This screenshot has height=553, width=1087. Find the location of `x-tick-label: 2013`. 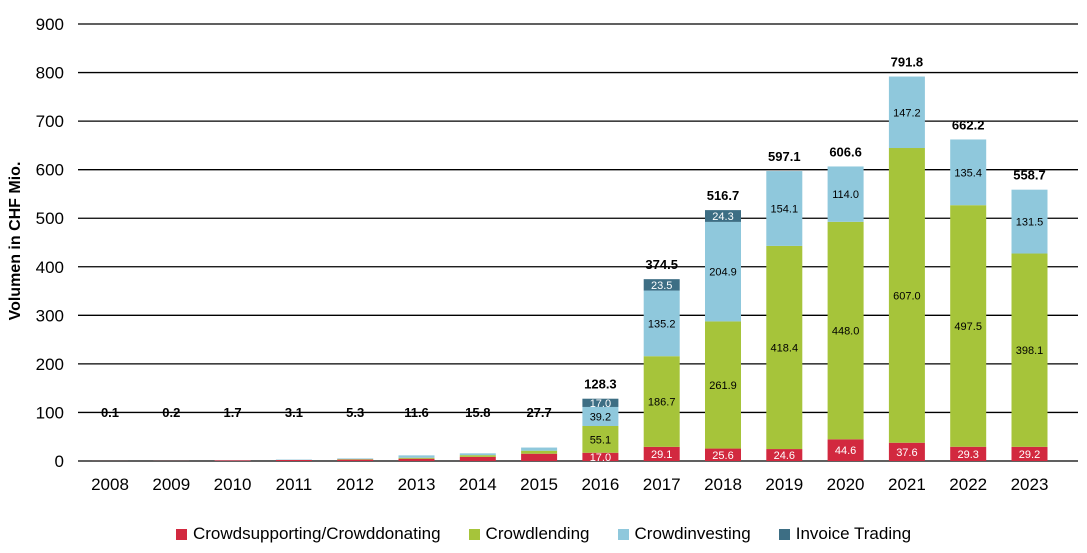

x-tick-label: 2013 is located at coordinates (417, 484).